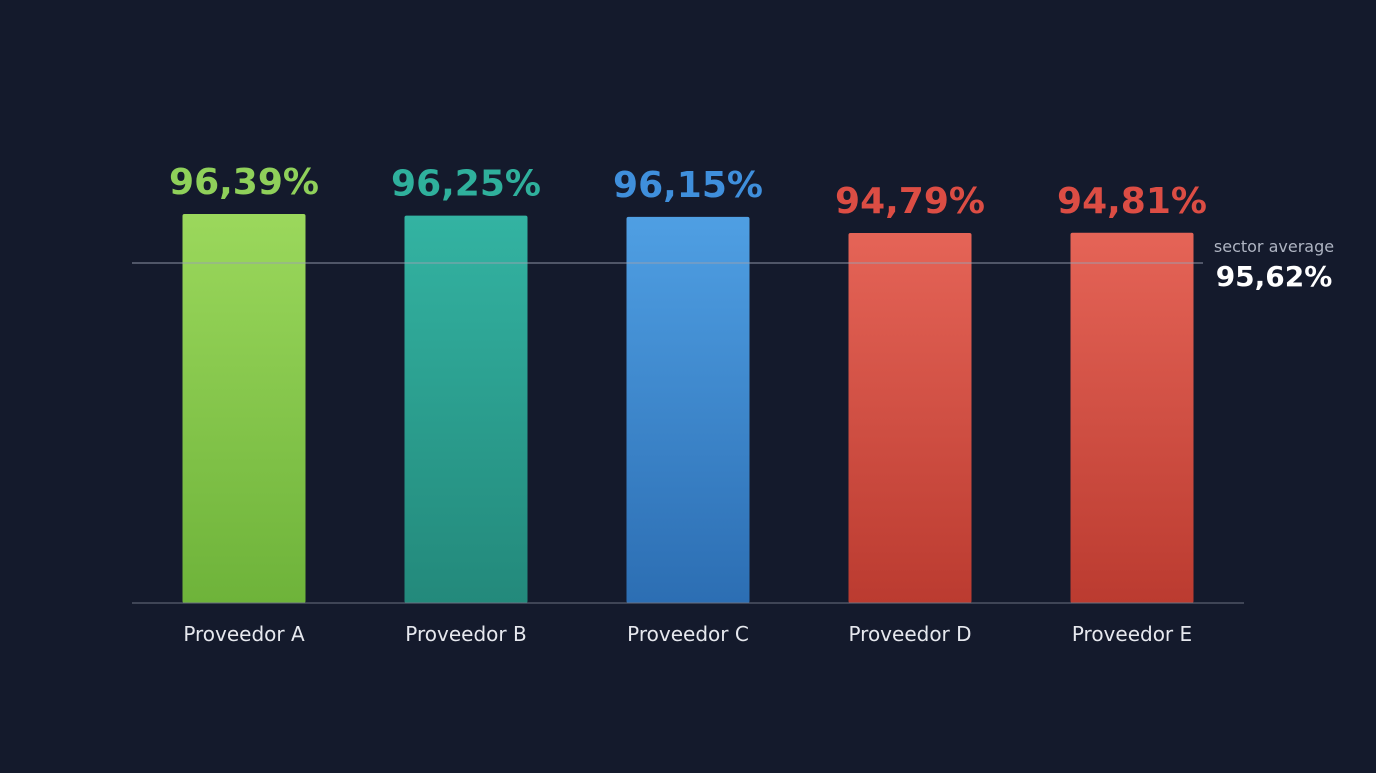 The height and width of the screenshot is (773, 1376). I want to click on category-label: Proveedor E, so click(1132, 634).